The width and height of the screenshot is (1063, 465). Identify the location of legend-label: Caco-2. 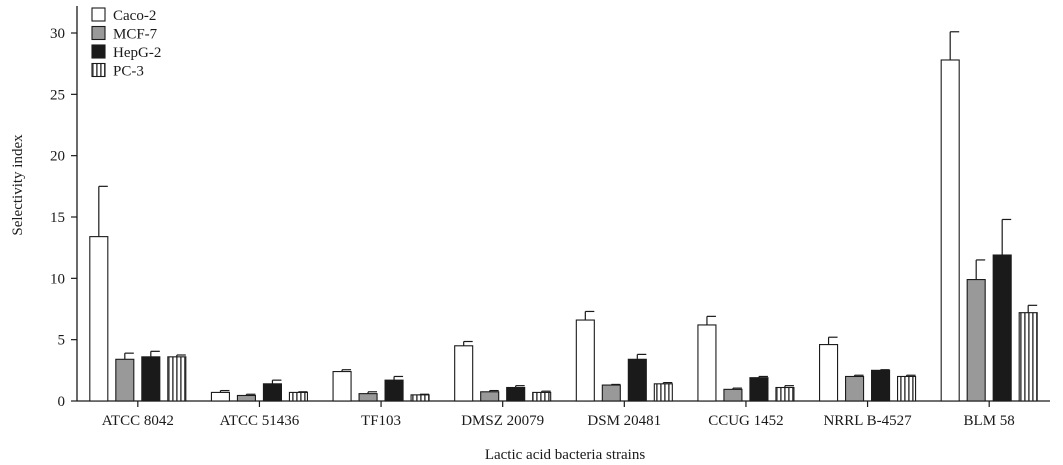
(134, 16).